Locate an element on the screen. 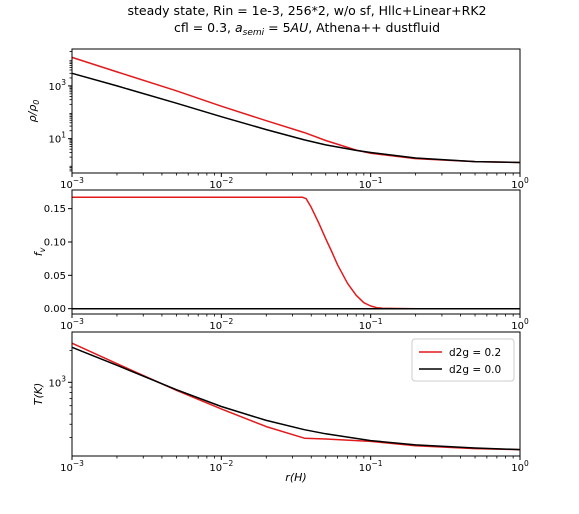 This screenshot has width=579, height=514. y-tick-label: 10¹ is located at coordinates (57, 138).